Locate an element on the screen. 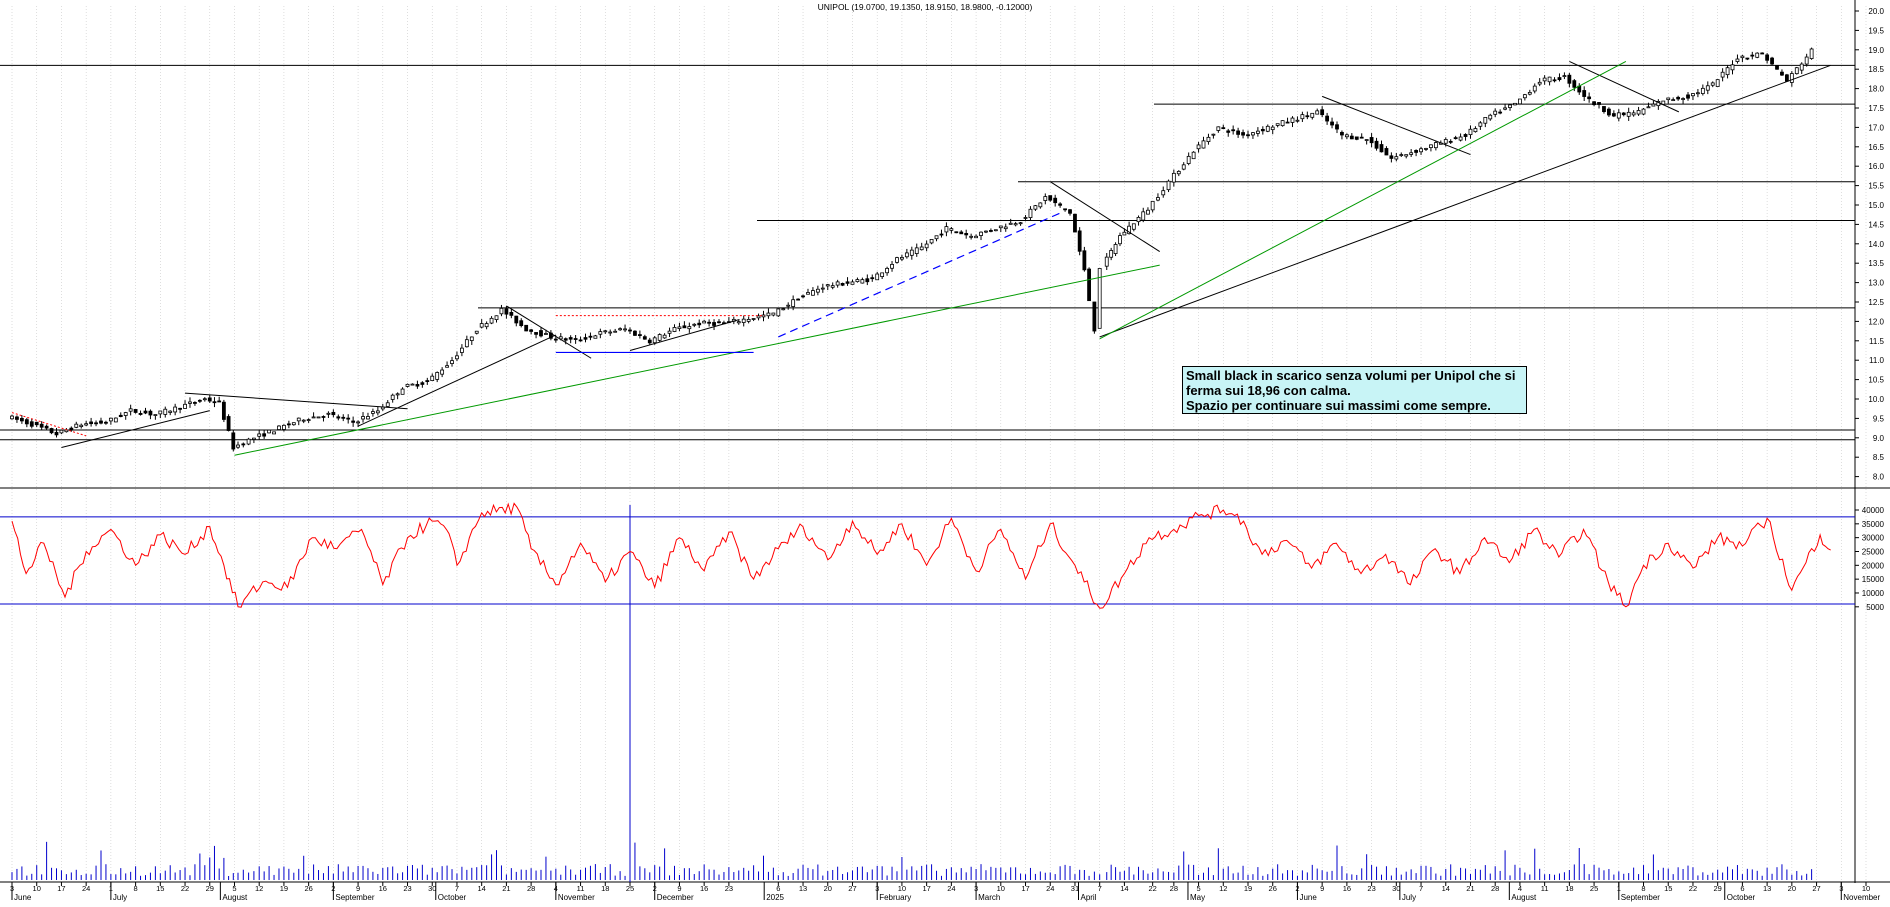 The height and width of the screenshot is (907, 1890). indicator-tick-label: 25000 is located at coordinates (1873, 551).